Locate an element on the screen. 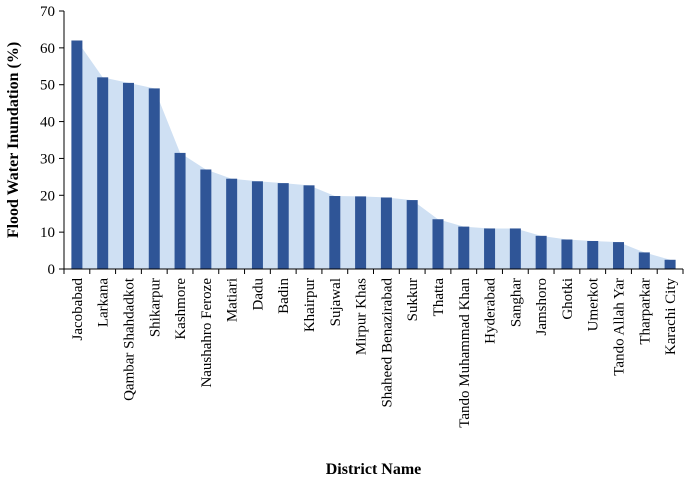 The image size is (685, 481). x-tick-label: Matiari is located at coordinates (233, 300).